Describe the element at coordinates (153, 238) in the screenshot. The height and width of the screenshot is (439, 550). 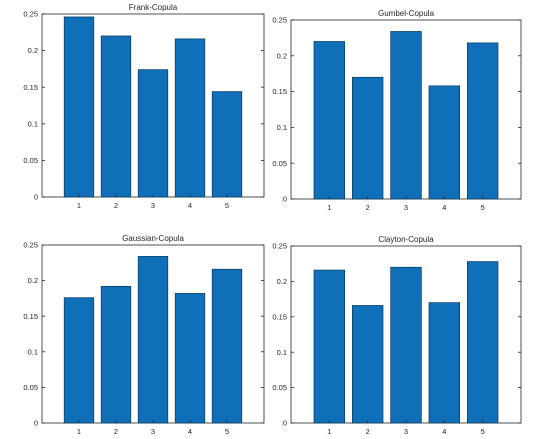
I see `chart-title: Gaussian-Copula` at that location.